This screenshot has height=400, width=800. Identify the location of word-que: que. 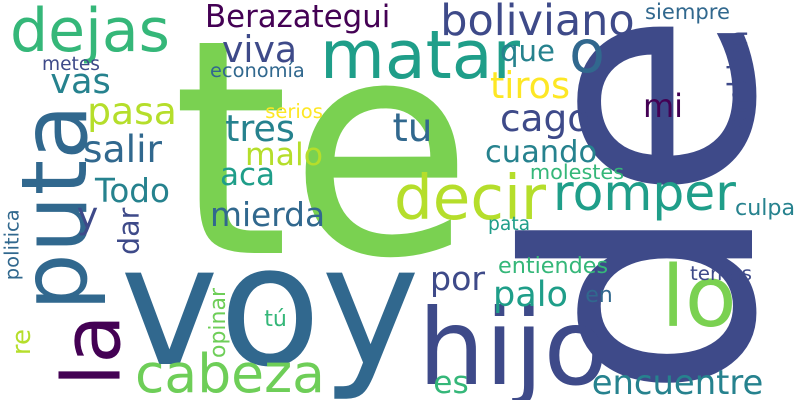
(527, 51).